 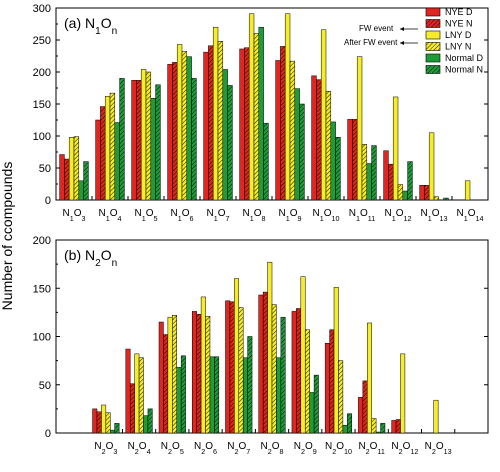 What do you see at coordinates (109, 215) in the screenshot?
I see `x-tick-label: N1O4` at bounding box center [109, 215].